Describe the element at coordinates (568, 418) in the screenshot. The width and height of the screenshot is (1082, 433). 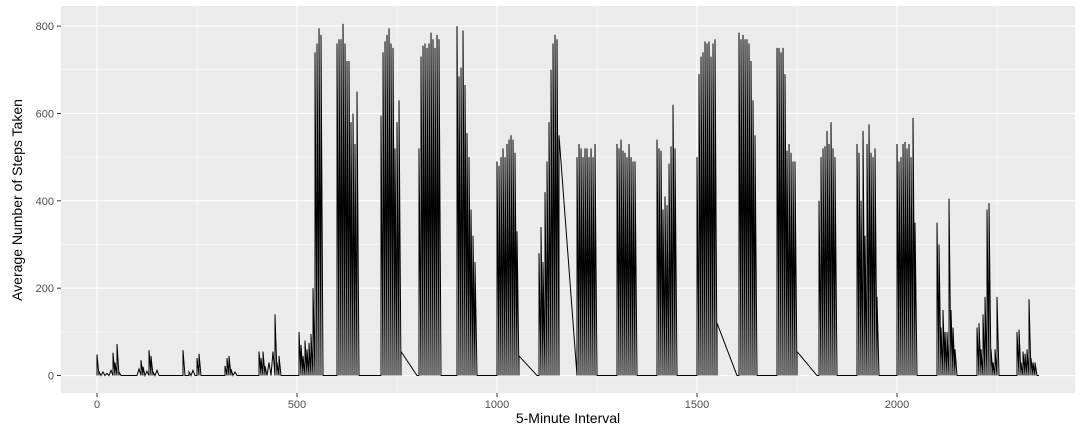
I see `x-axis-title: 5-Minute Interval` at that location.